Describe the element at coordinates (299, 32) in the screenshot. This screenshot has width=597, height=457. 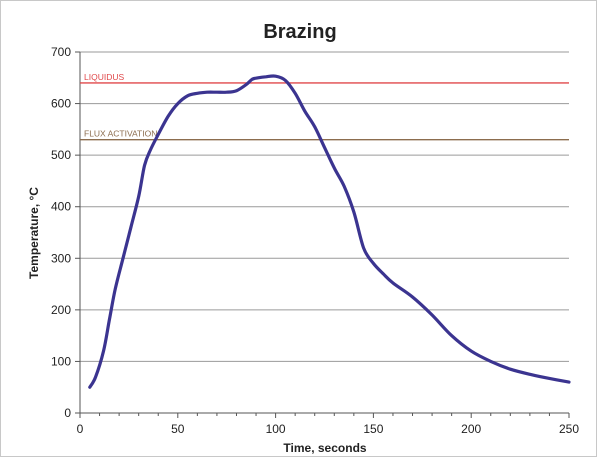
I see `chart-title: Brazing` at that location.